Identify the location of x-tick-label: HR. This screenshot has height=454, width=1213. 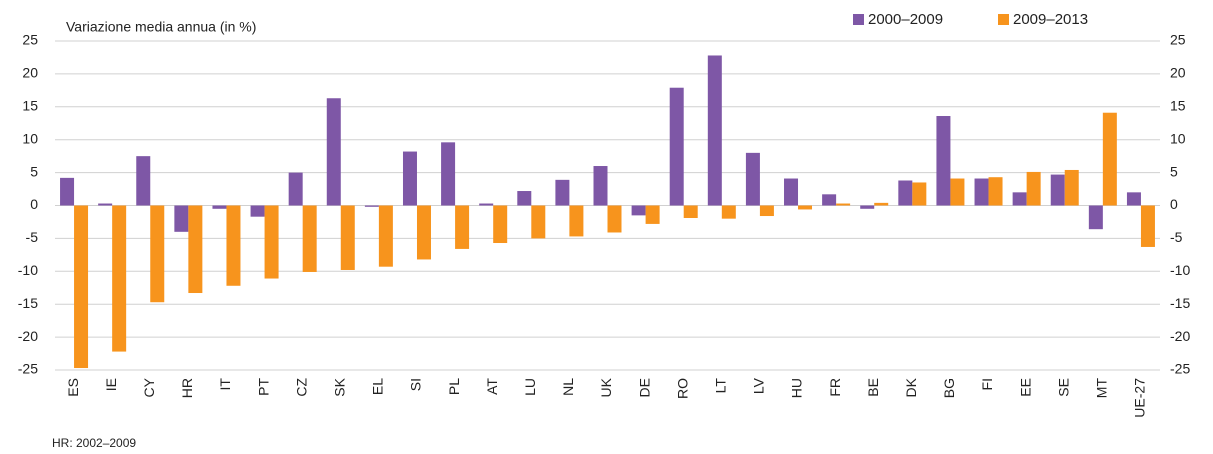
(187, 388).